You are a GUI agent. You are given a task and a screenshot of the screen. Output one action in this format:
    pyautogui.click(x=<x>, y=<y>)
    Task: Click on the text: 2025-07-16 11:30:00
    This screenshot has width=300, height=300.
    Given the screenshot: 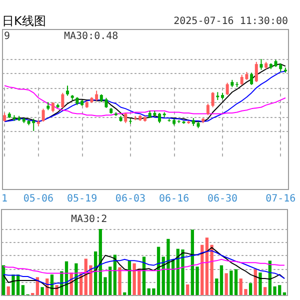 What is the action you would take?
    pyautogui.click(x=231, y=21)
    